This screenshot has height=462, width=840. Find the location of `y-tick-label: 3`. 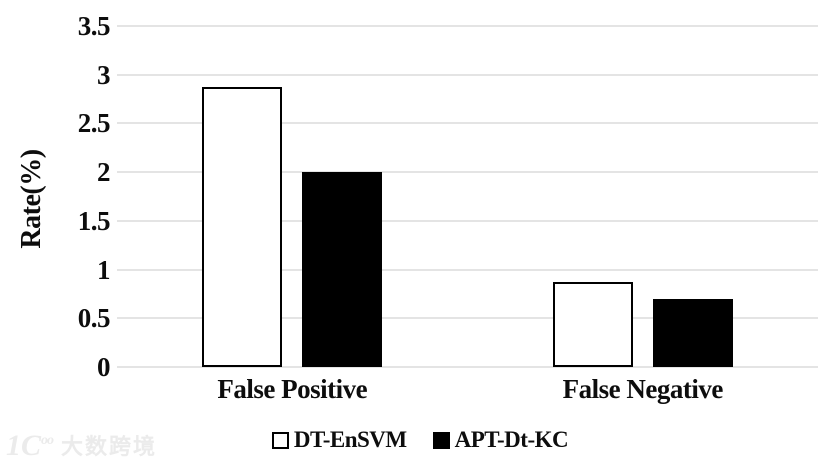

y-tick-label: 3 is located at coordinates (104, 74).